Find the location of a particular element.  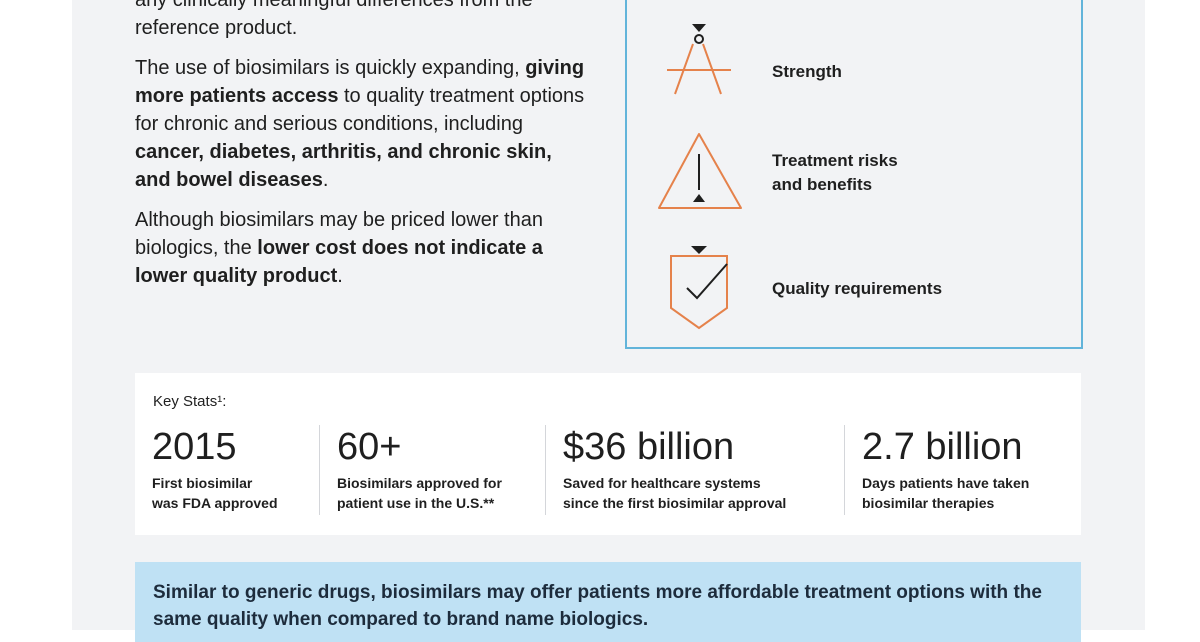

shield-icon is located at coordinates (699, 292).